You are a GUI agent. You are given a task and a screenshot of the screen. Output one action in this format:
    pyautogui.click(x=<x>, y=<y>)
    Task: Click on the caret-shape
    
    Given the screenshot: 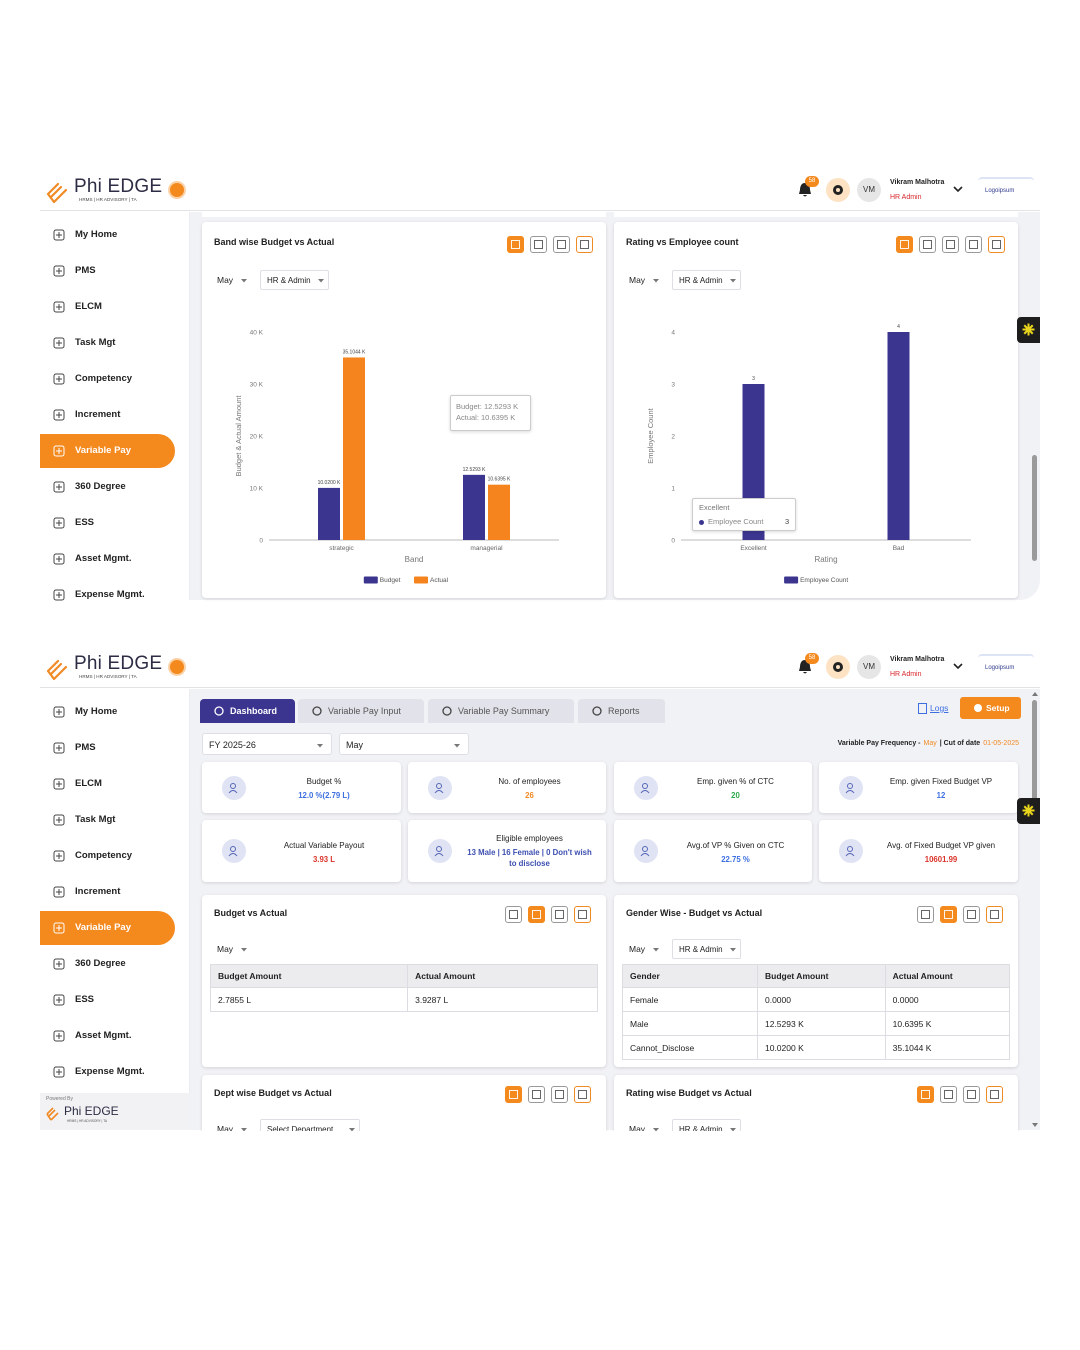 What is the action you would take?
    pyautogui.click(x=733, y=950)
    